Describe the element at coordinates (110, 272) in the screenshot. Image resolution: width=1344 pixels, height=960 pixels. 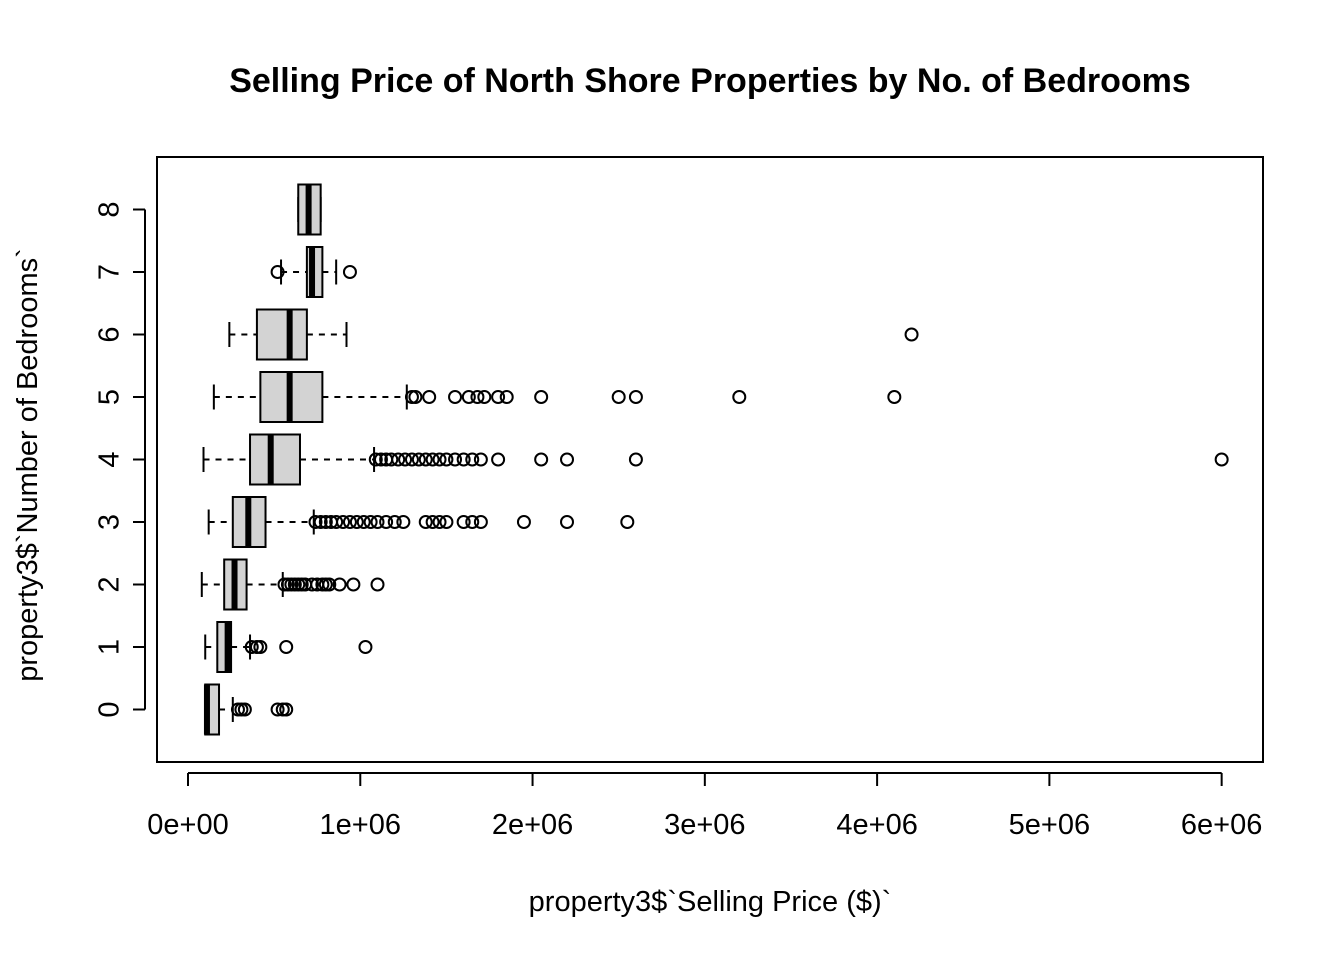
I see `y-tick-label: 7` at that location.